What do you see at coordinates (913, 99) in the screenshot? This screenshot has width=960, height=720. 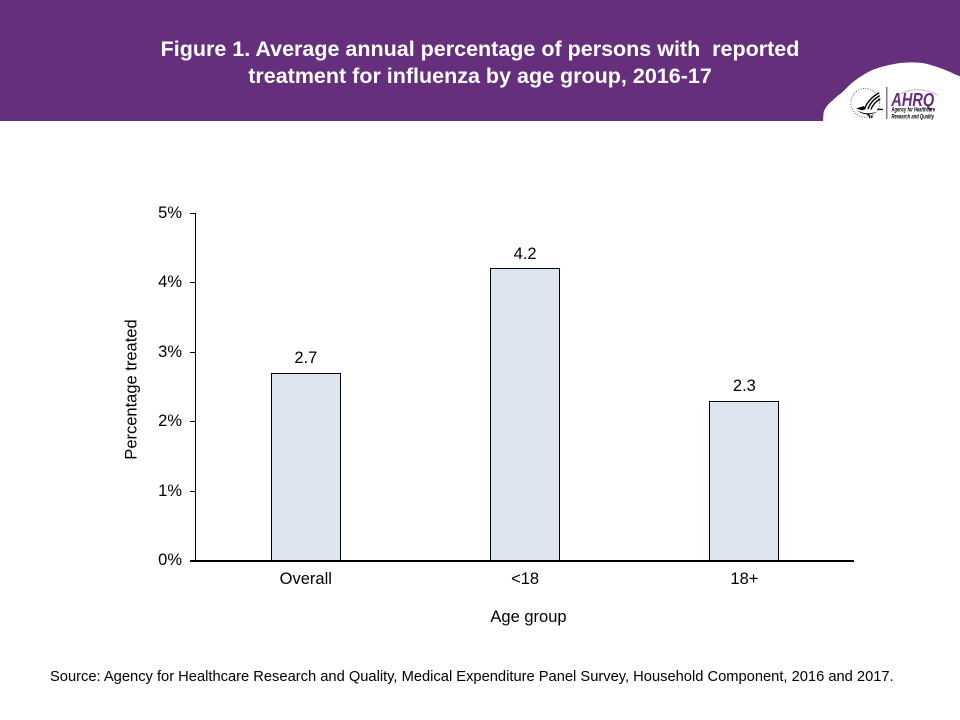 I see `svg-text: AHRQ` at bounding box center [913, 99].